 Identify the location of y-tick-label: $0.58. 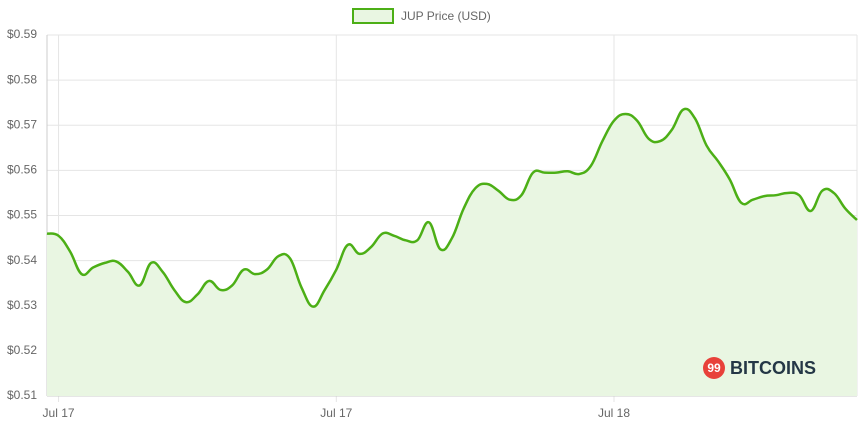
(22, 79).